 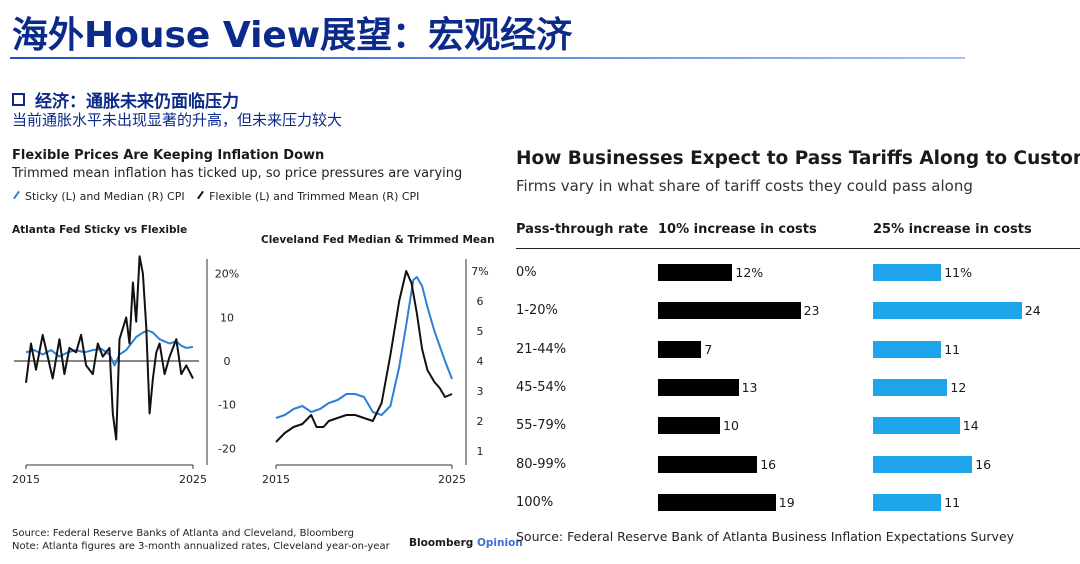 What do you see at coordinates (708, 349) in the screenshot?
I see `bar-10pct-value: 7` at bounding box center [708, 349].